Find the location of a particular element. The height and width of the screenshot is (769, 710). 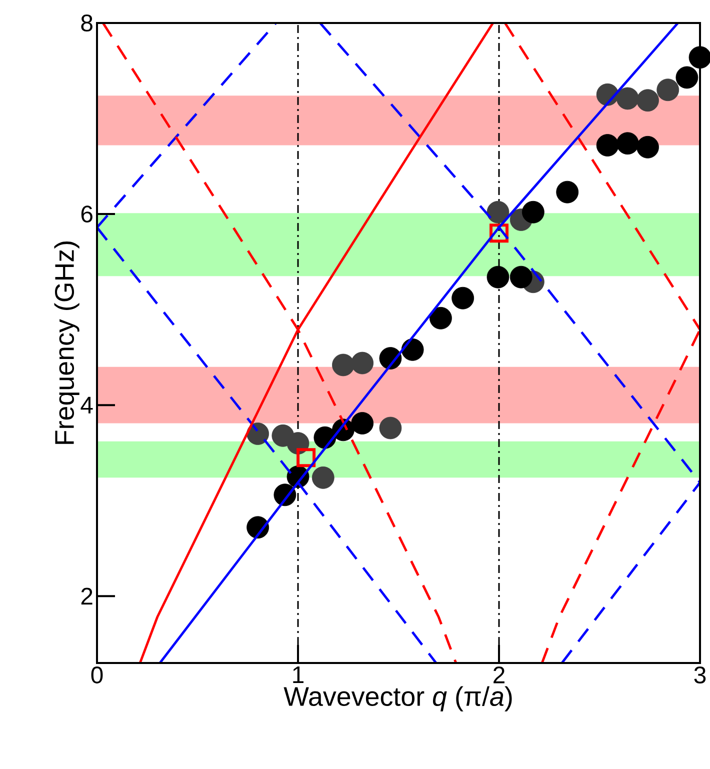

x-tick-label: 0 is located at coordinates (97, 675).